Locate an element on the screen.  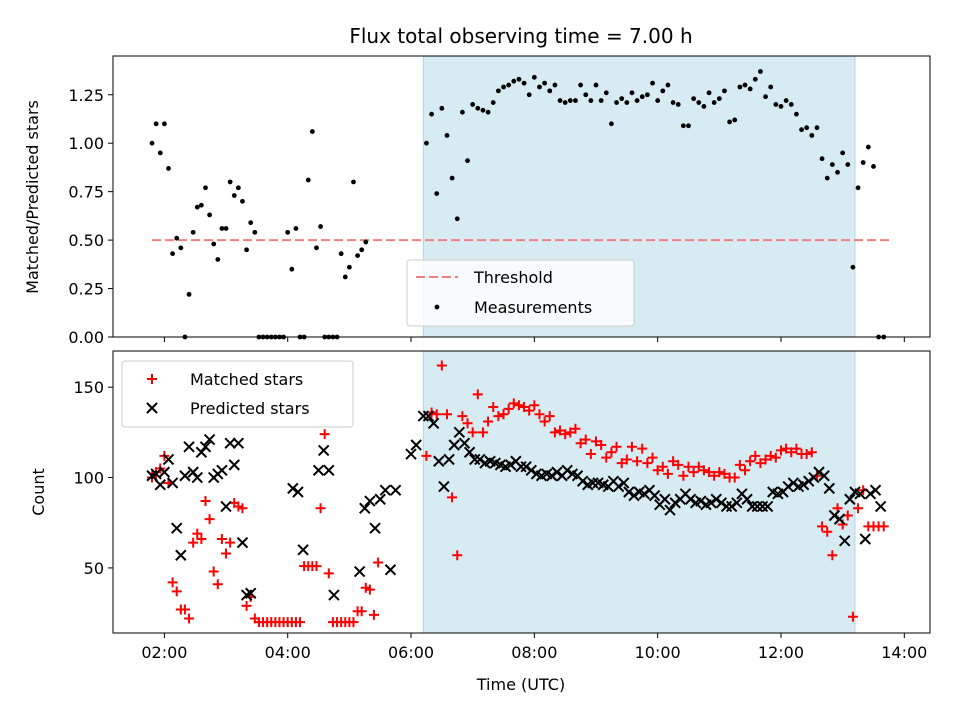
legend-predicted-swatch is located at coordinates (152, 408).